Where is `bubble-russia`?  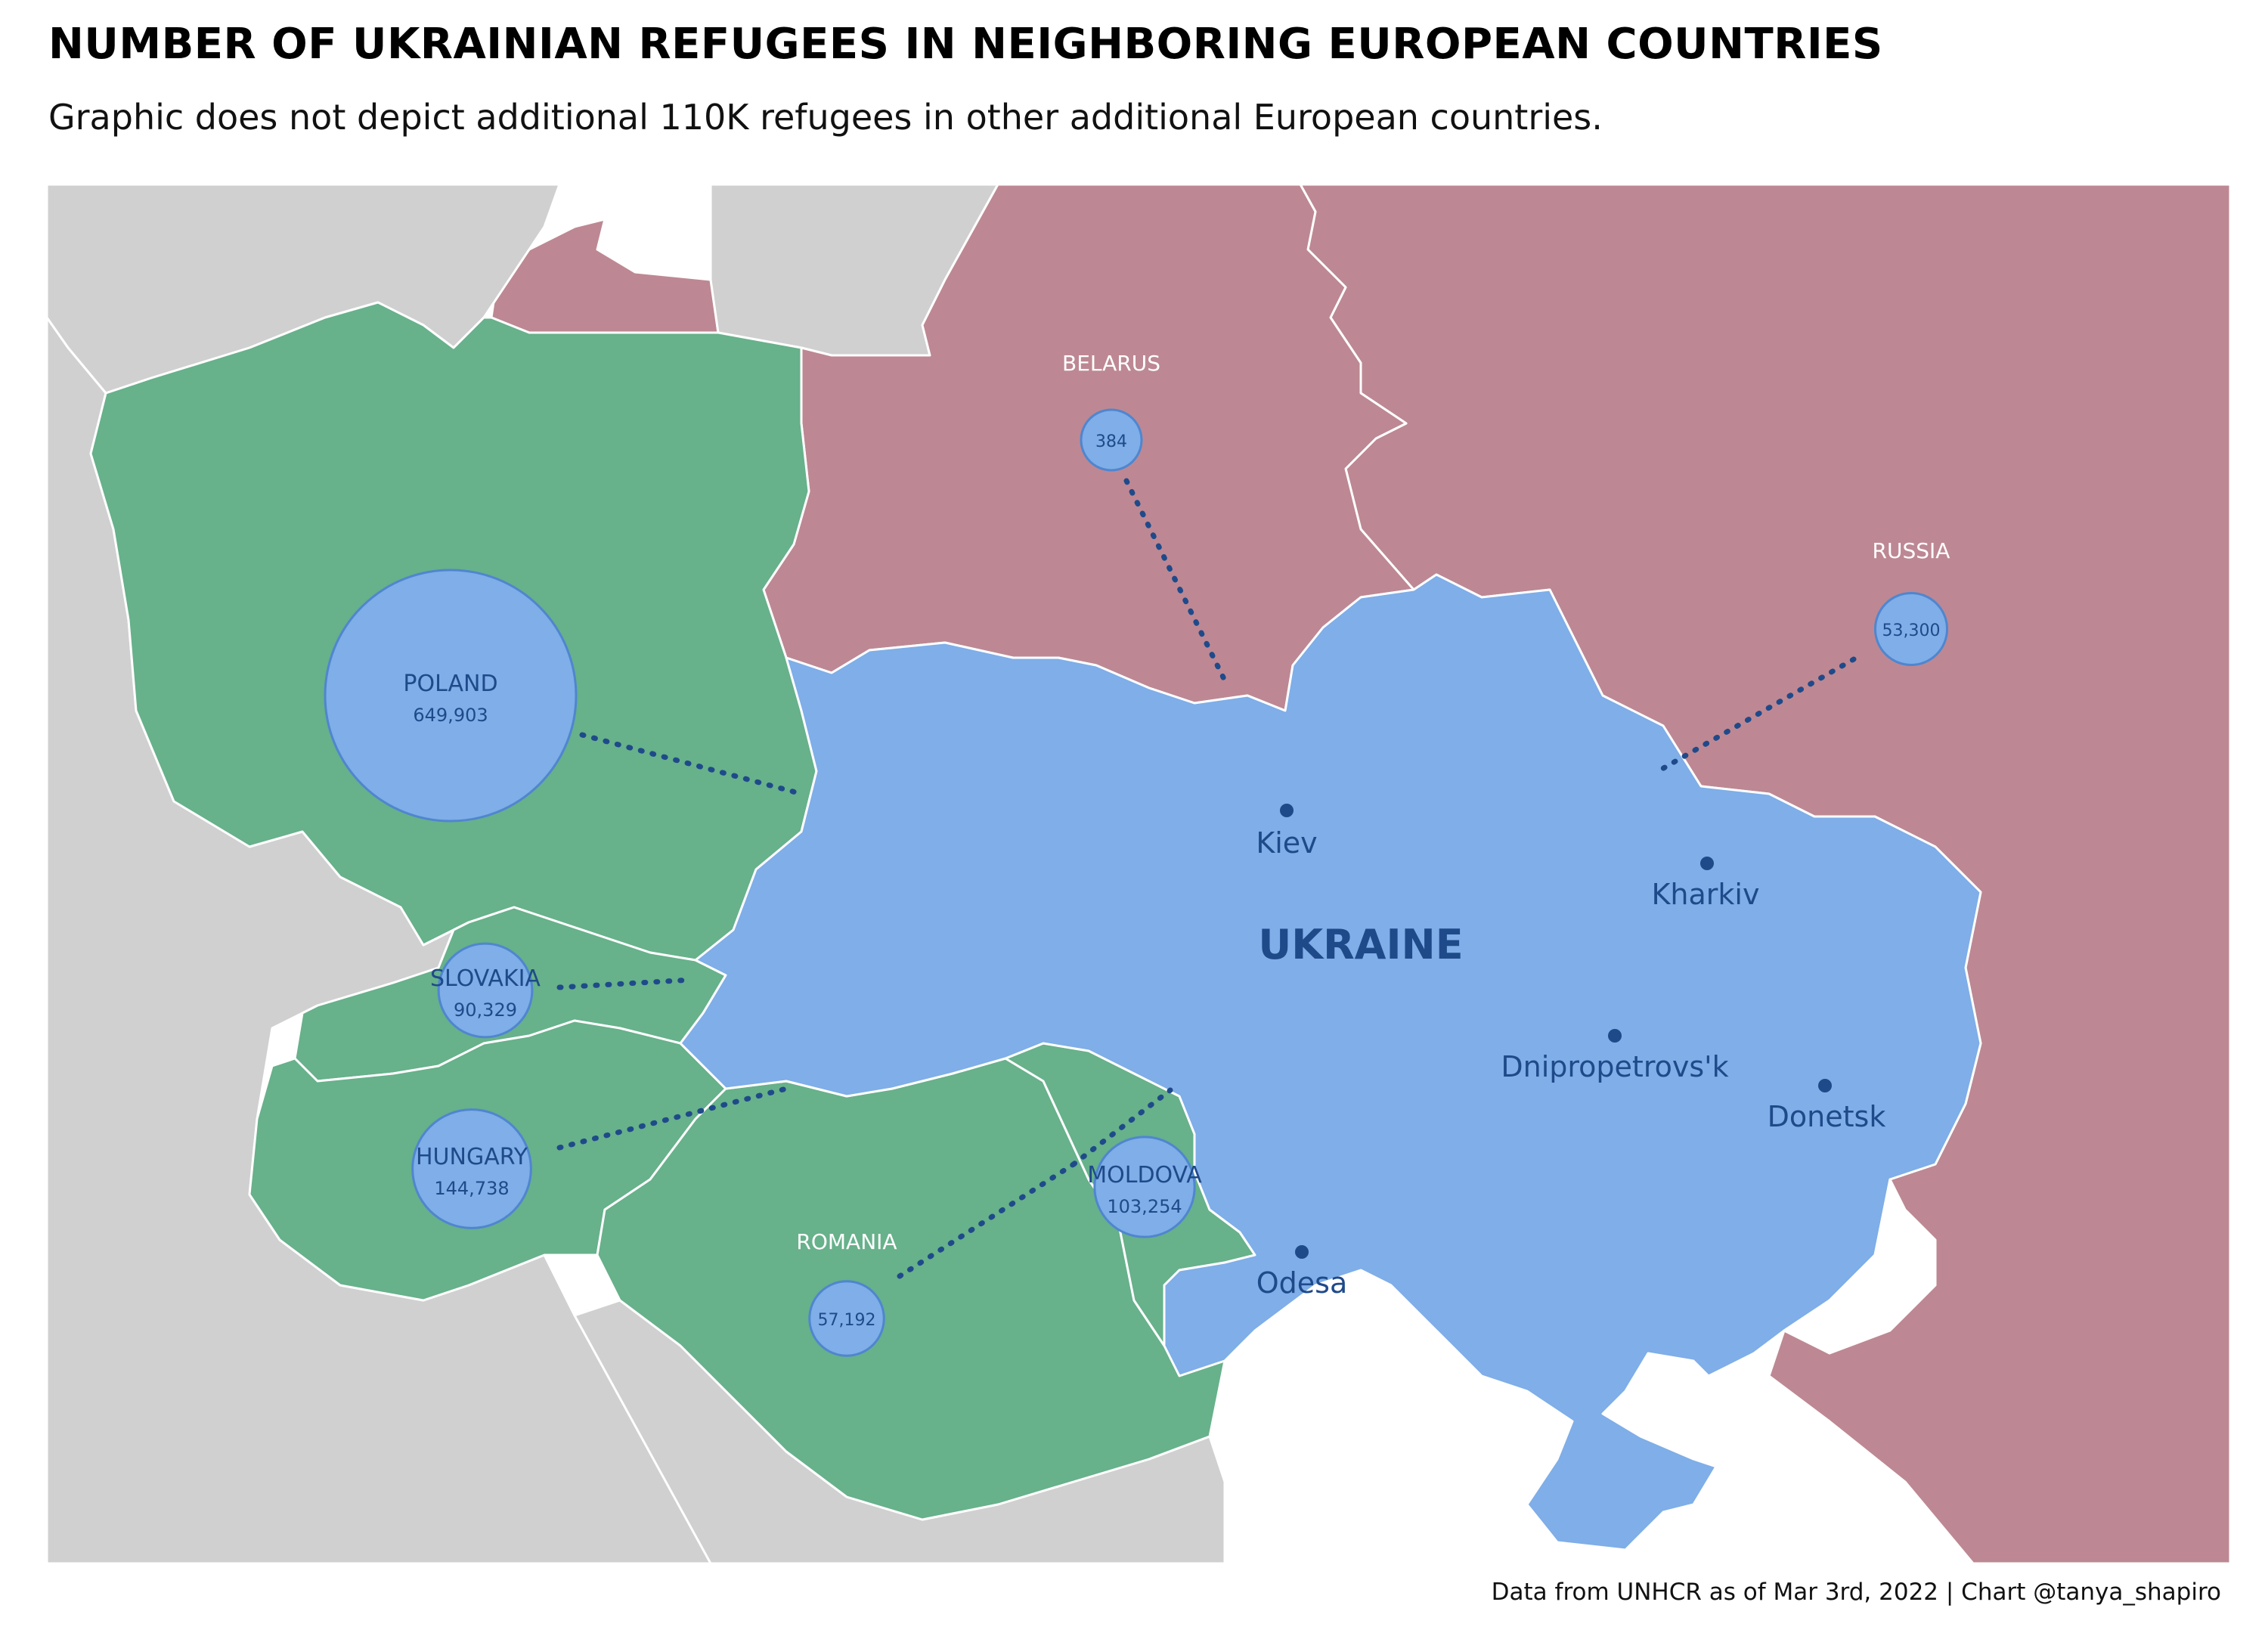 bubble-russia is located at coordinates (1911, 629).